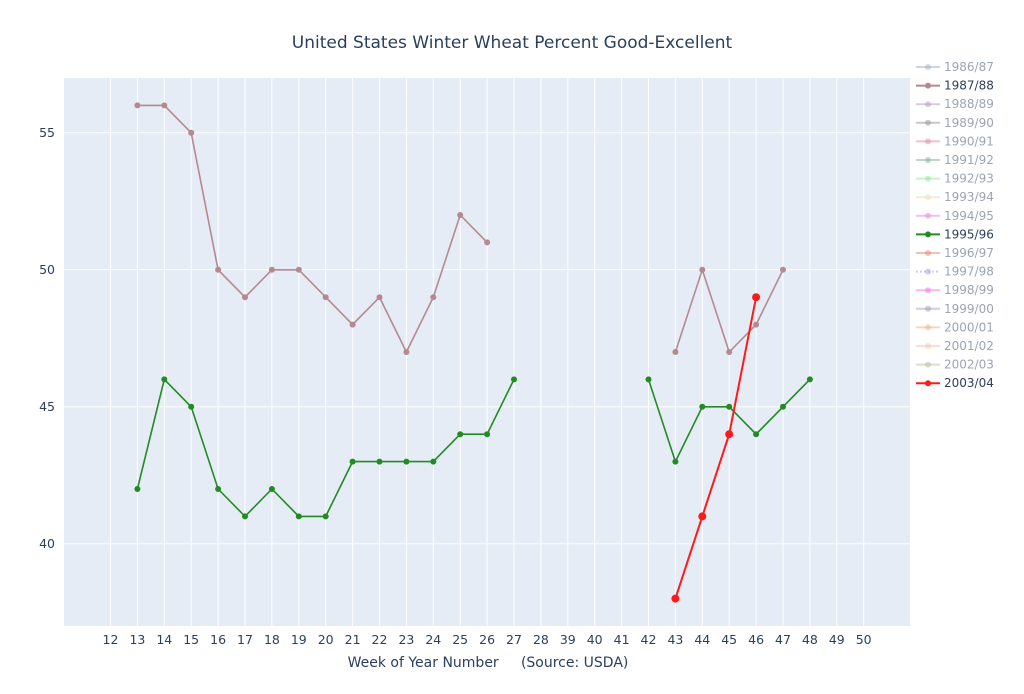 This screenshot has width=1024, height=694. I want to click on legend-item: 2003/04, so click(955, 383).